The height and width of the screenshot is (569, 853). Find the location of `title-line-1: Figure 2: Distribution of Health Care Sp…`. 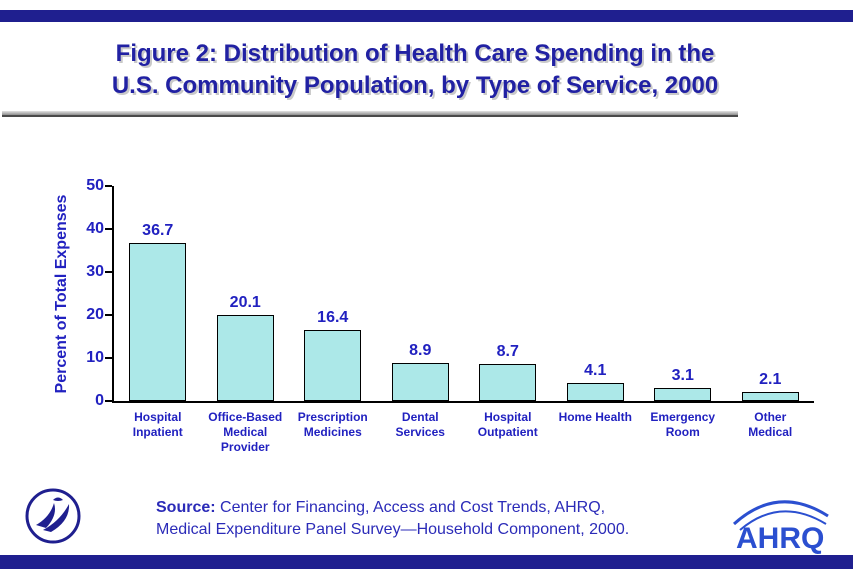

title-line-1: Figure 2: Distribution of Health Care Sp… is located at coordinates (415, 53).